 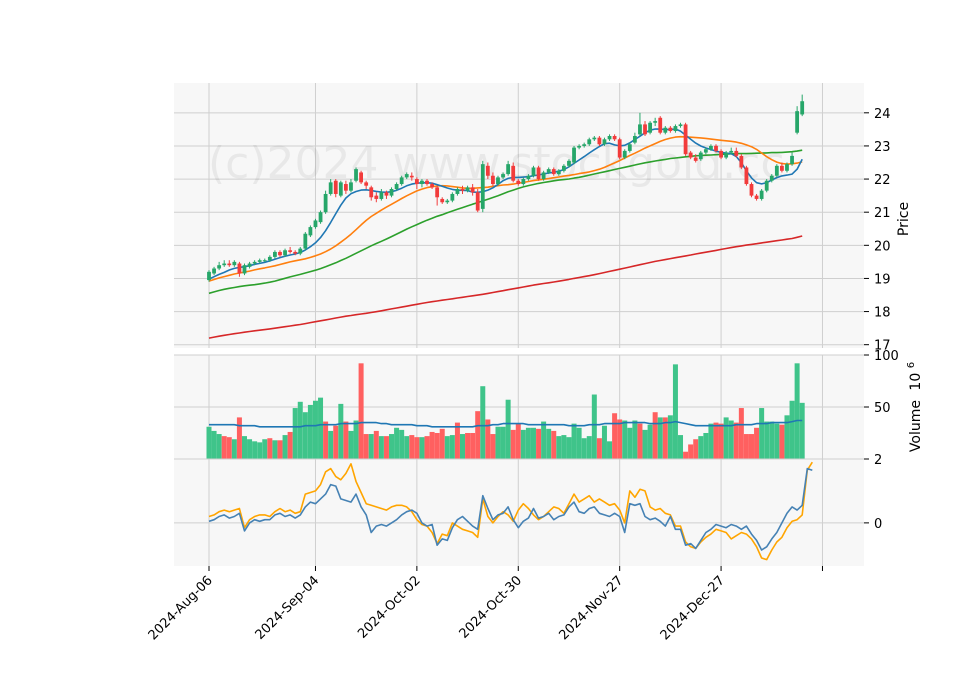 I want to click on volume-ma-series, so click(x=506, y=423).